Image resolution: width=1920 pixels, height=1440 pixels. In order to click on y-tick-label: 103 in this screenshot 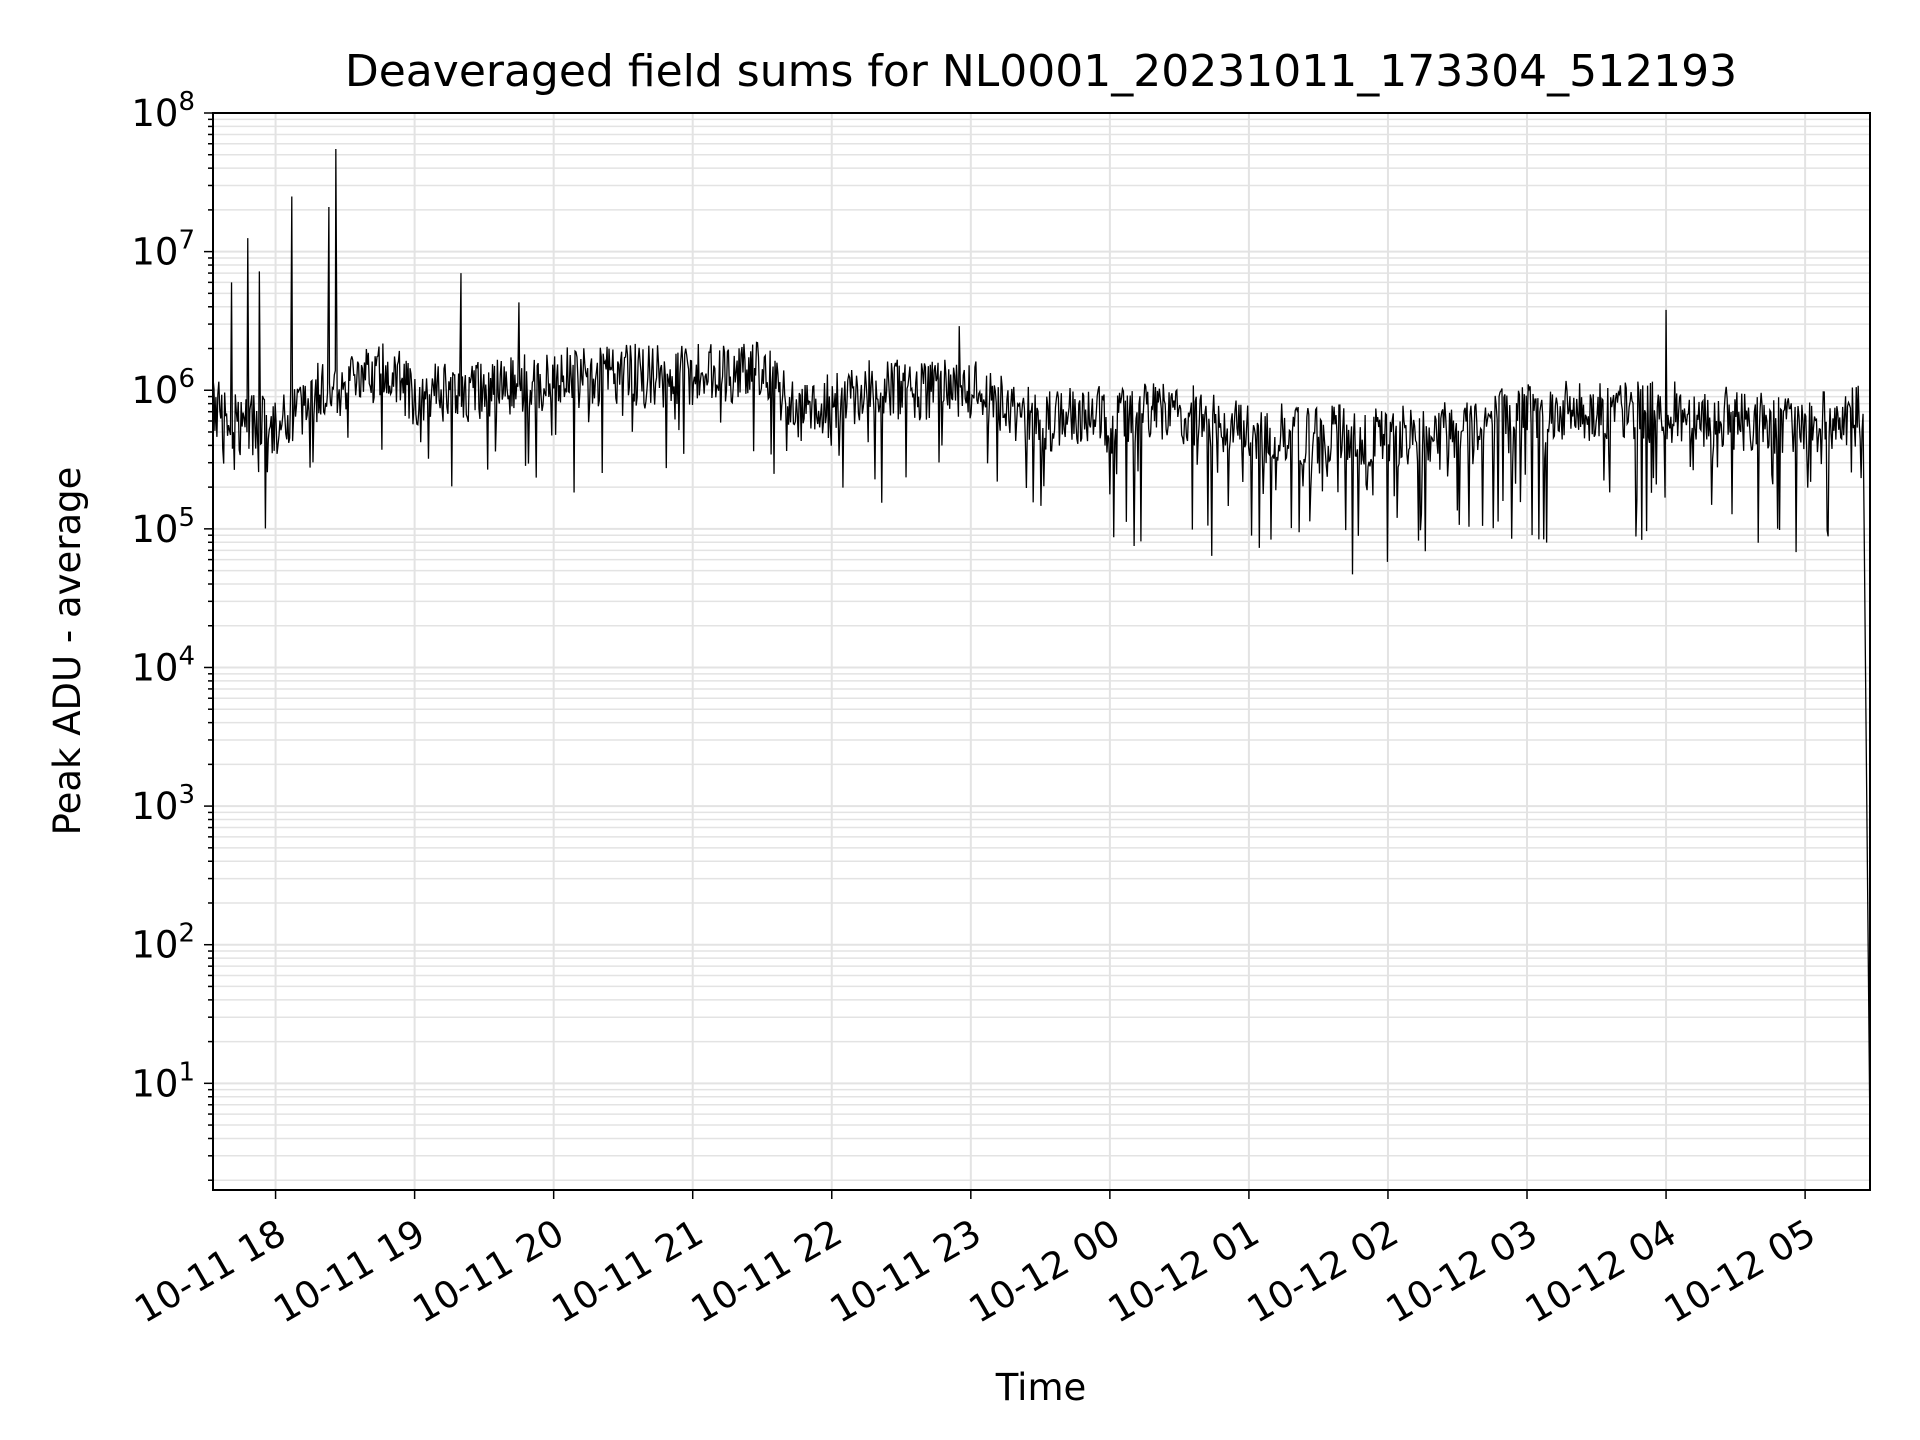, I will do `click(163, 804)`.